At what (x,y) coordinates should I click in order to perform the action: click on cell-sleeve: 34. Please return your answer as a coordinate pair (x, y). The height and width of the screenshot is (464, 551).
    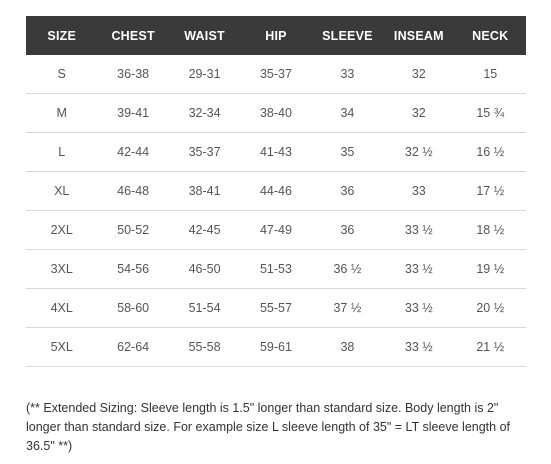
    Looking at the image, I should click on (347, 113).